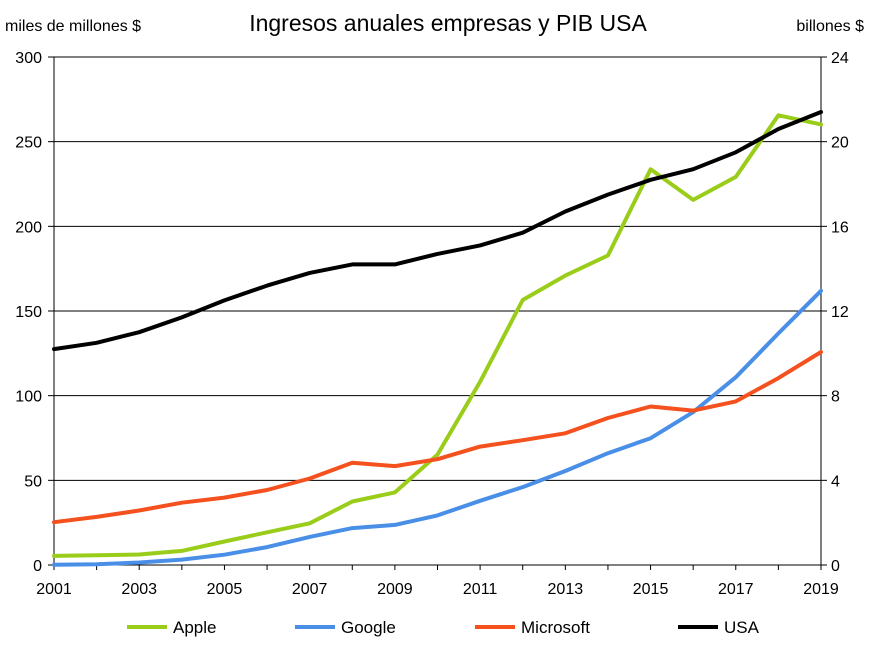 The height and width of the screenshot is (649, 880). Describe the element at coordinates (443, 627) in the screenshot. I see `legend: Apple Google Microsoft USA` at that location.